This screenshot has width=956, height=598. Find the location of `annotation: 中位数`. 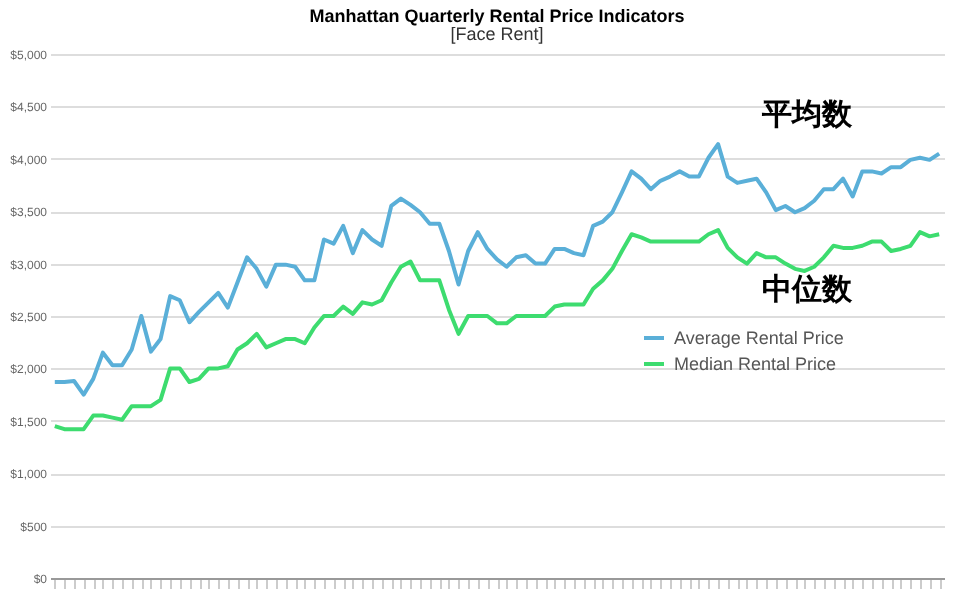

annotation: 中位数 is located at coordinates (807, 290).